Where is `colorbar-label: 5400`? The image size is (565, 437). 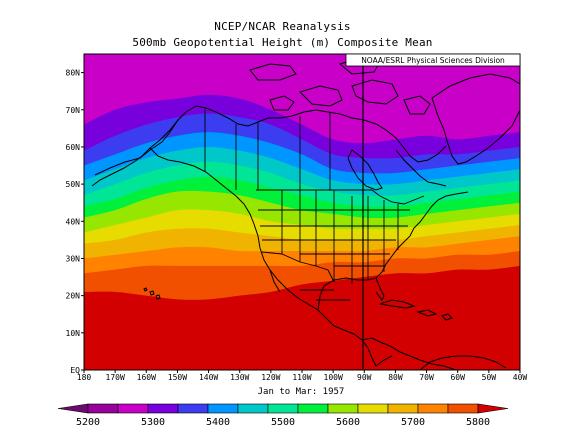 colorbar-label: 5400 is located at coordinates (218, 422).